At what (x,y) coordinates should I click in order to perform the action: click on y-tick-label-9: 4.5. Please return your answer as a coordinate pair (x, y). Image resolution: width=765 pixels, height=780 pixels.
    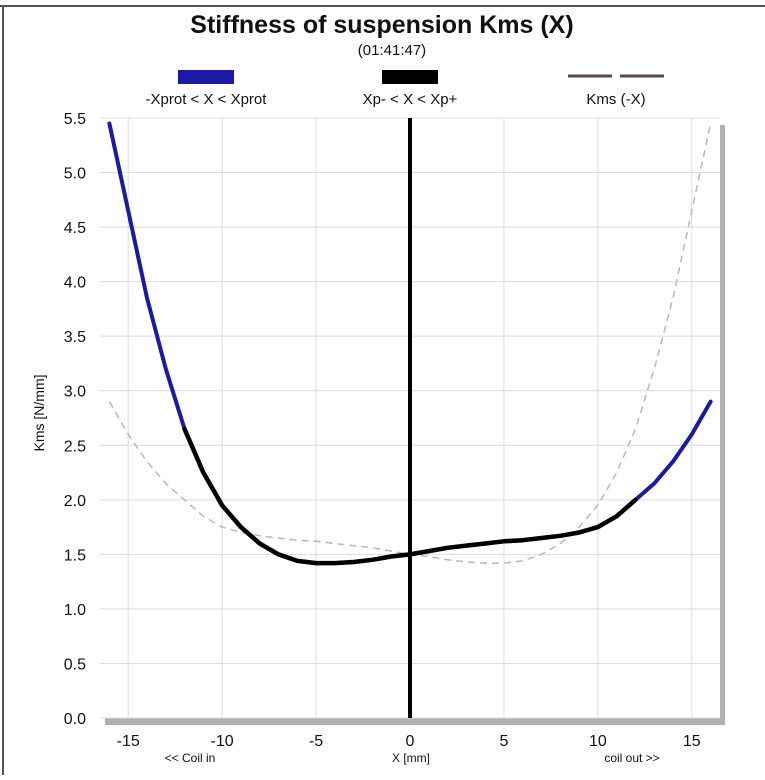
    Looking at the image, I should click on (75, 228).